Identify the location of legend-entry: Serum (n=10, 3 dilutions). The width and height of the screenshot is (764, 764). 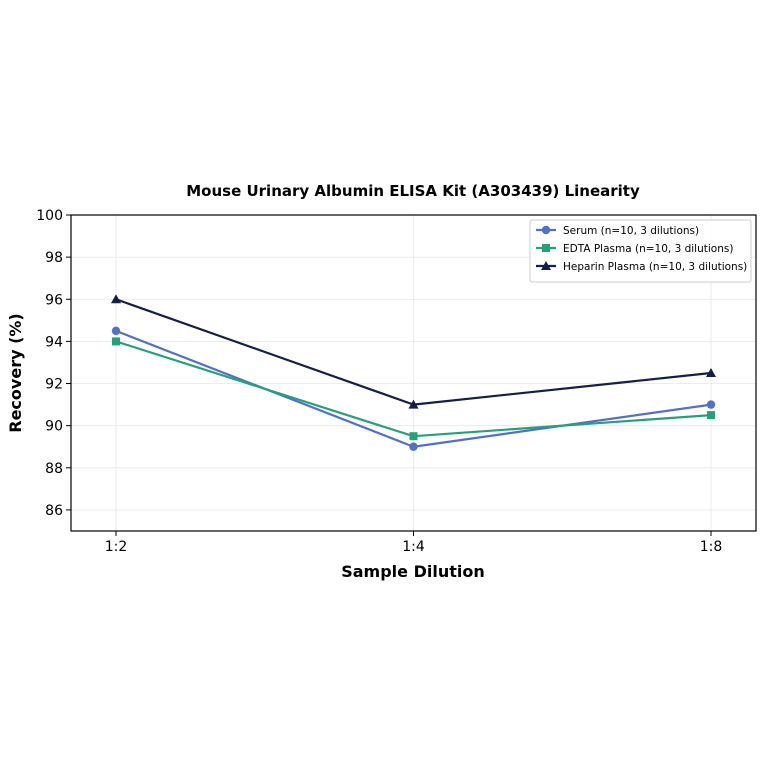
(617, 231).